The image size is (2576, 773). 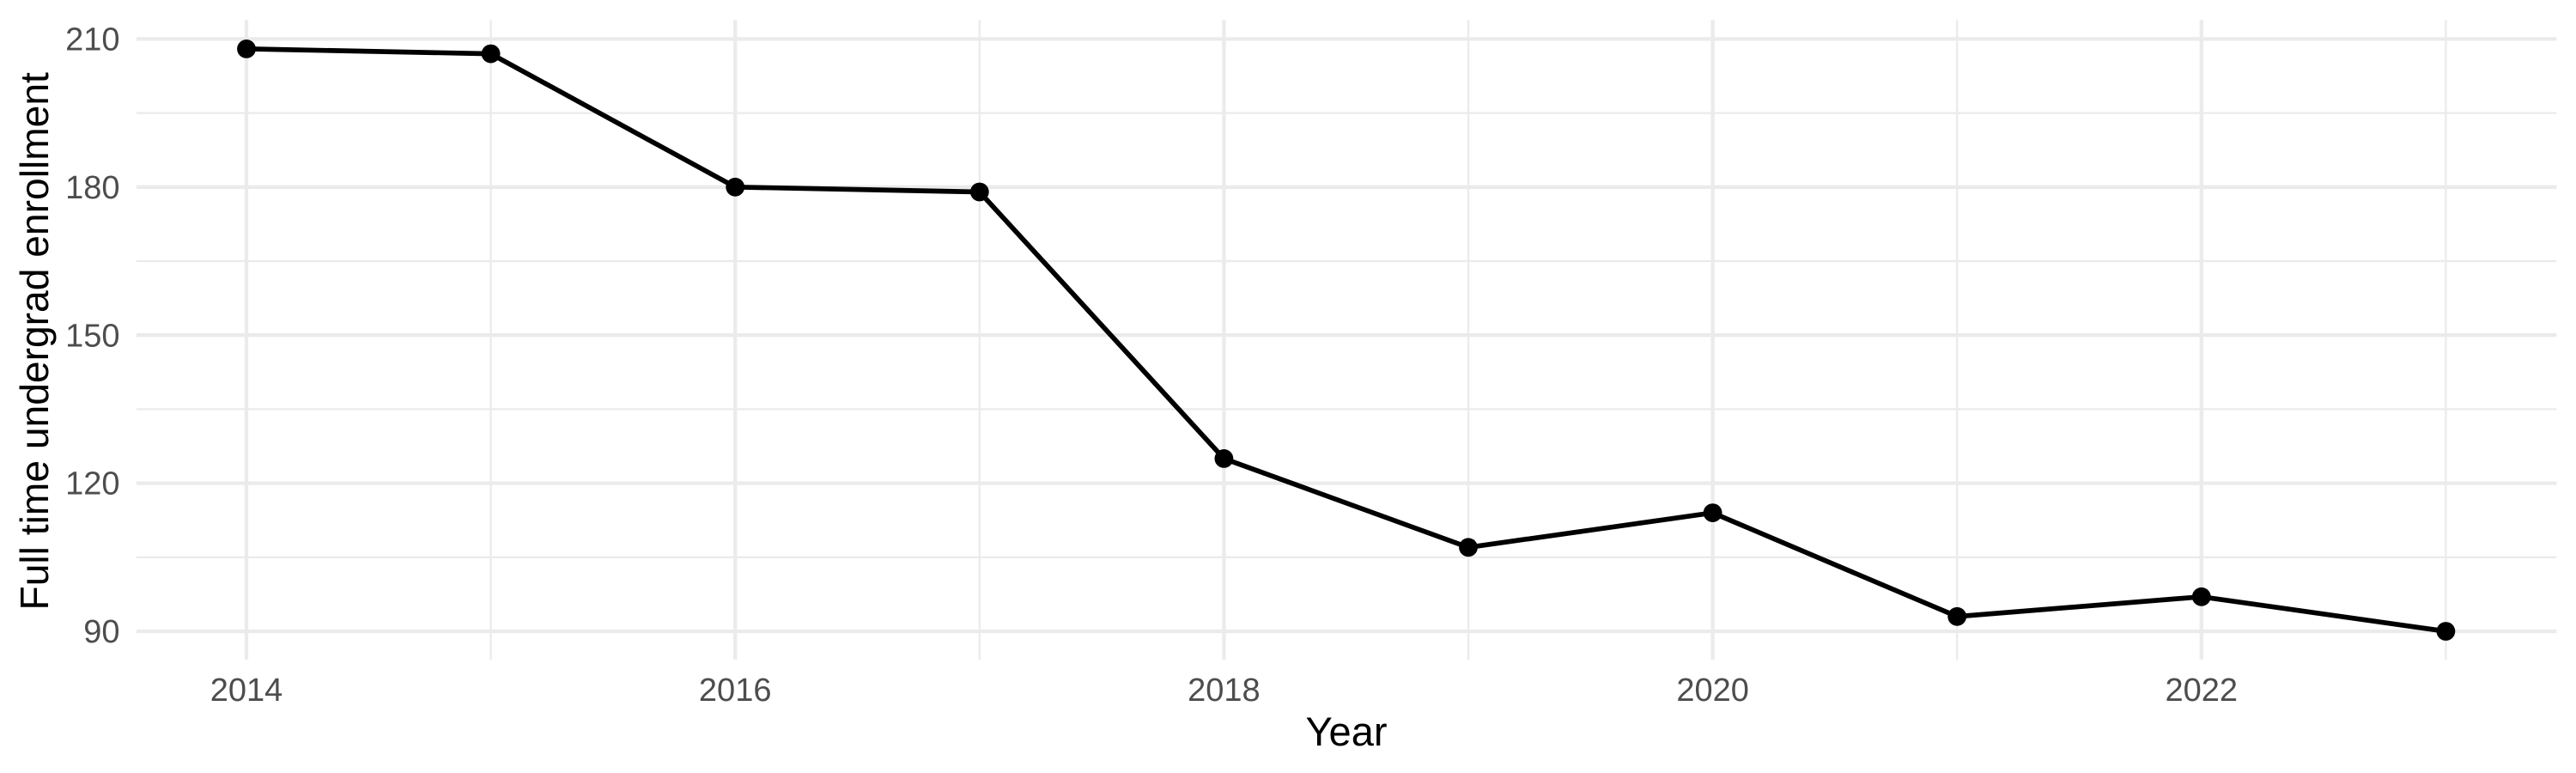 I want to click on svg-text: 2018, so click(x=1224, y=691).